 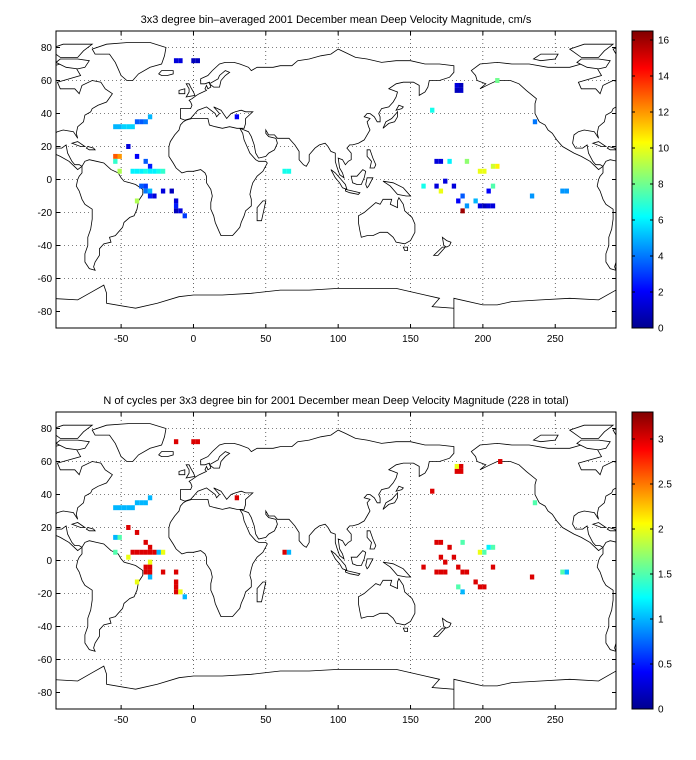 What do you see at coordinates (47, 495) in the screenshot?
I see `y-tick-label: 40` at bounding box center [47, 495].